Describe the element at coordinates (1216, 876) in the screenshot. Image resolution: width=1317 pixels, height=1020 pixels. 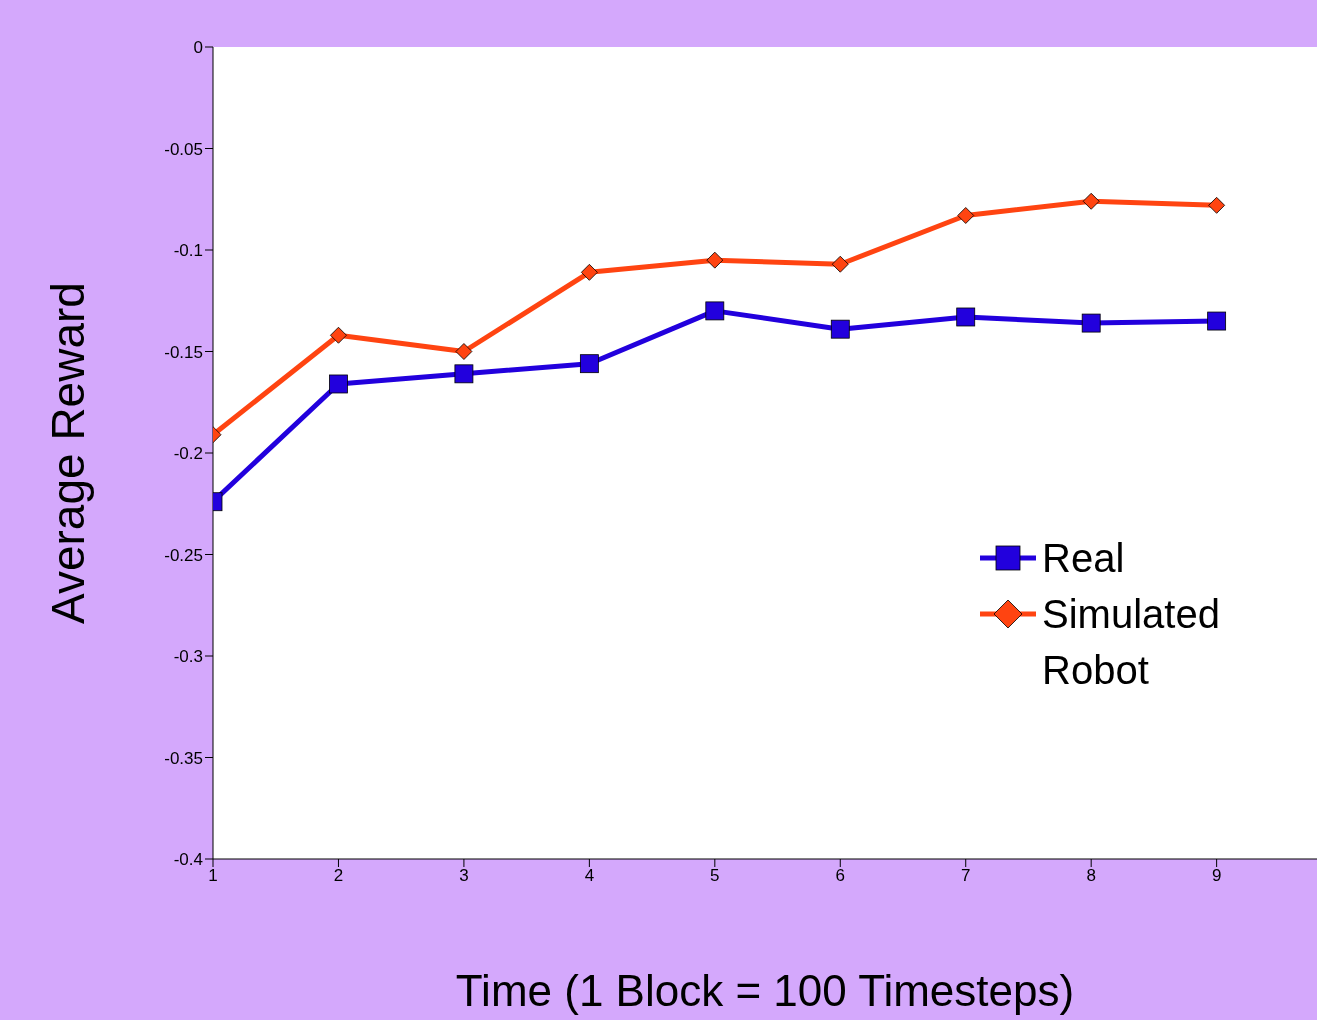
I see `x-tick-label: 9` at that location.